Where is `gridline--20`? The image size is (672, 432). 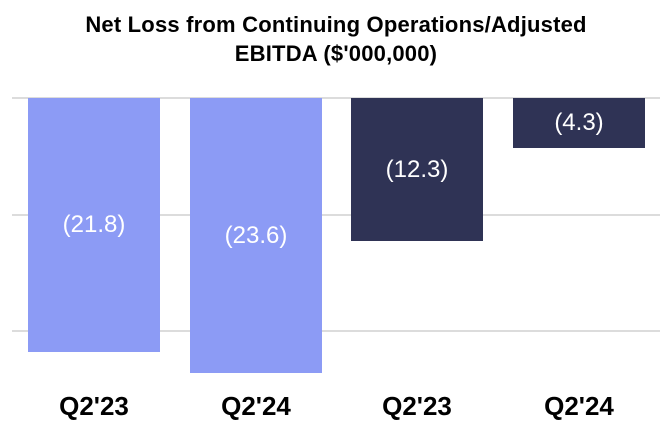
gridline--20 is located at coordinates (336, 331).